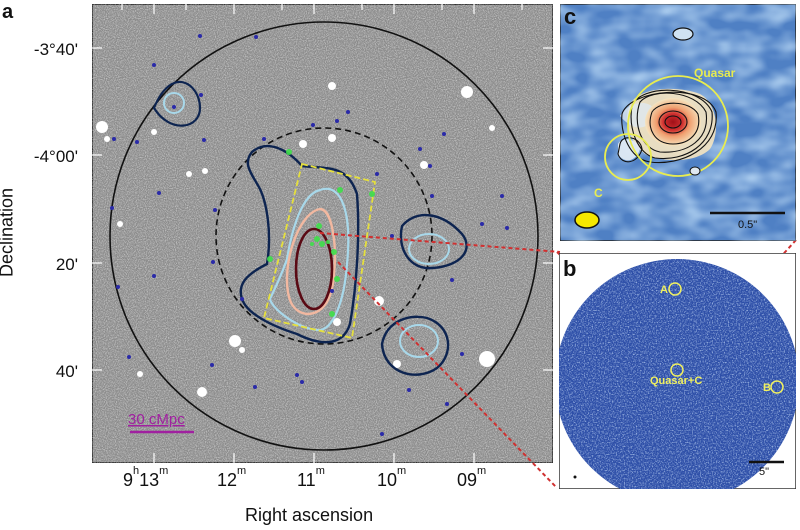 This screenshot has height=530, width=800. What do you see at coordinates (309, 515) in the screenshot?
I see `x-axis-title: Right ascension` at bounding box center [309, 515].